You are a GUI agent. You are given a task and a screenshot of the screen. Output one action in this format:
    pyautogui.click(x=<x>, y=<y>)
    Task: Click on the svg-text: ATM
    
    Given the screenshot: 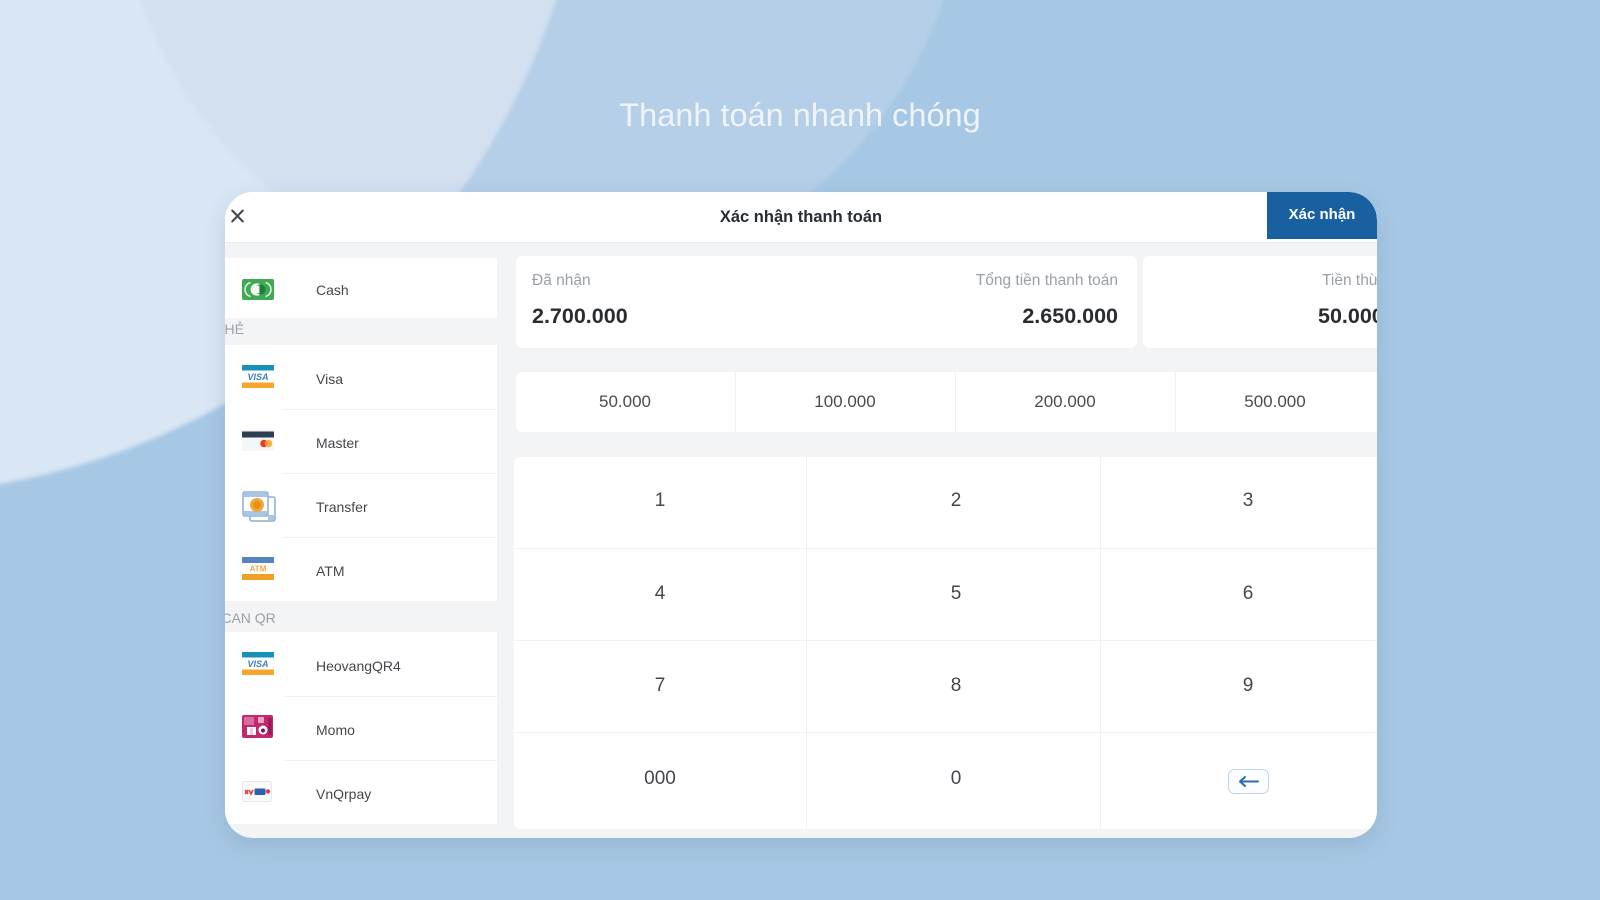 What is the action you would take?
    pyautogui.click(x=258, y=569)
    